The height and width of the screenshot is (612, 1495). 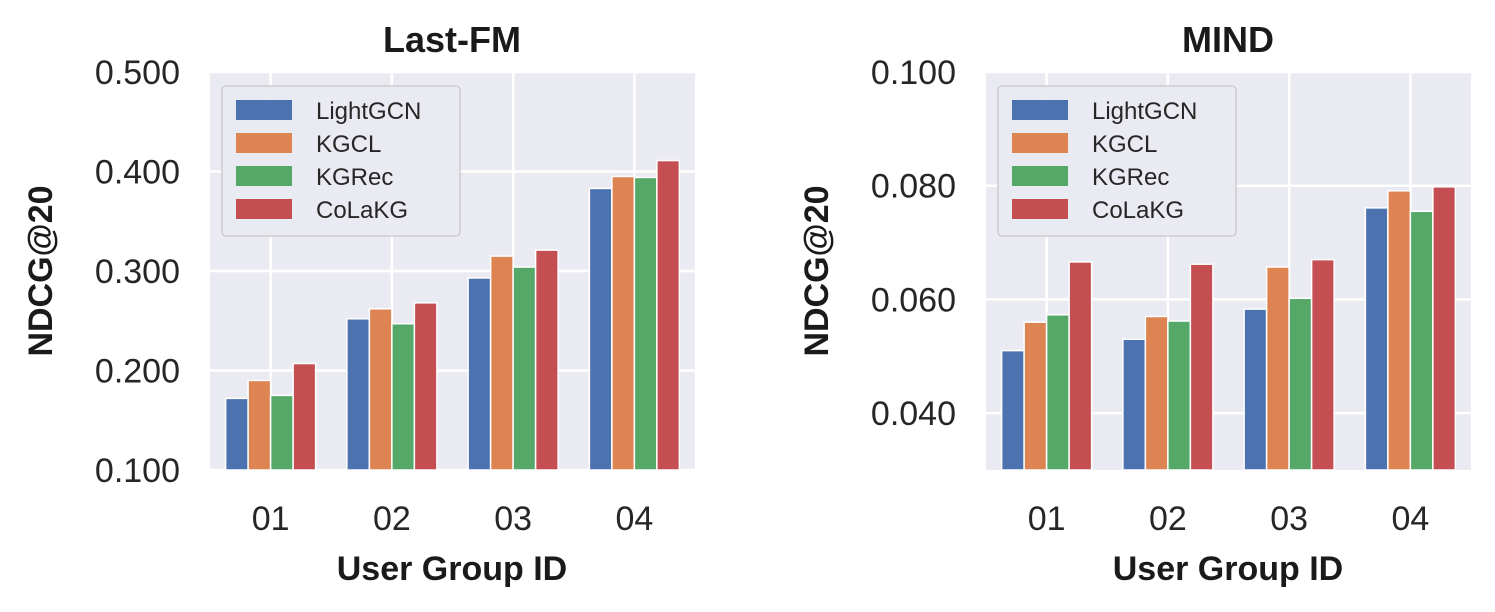 I want to click on chart-title: MIND, so click(x=1228, y=39).